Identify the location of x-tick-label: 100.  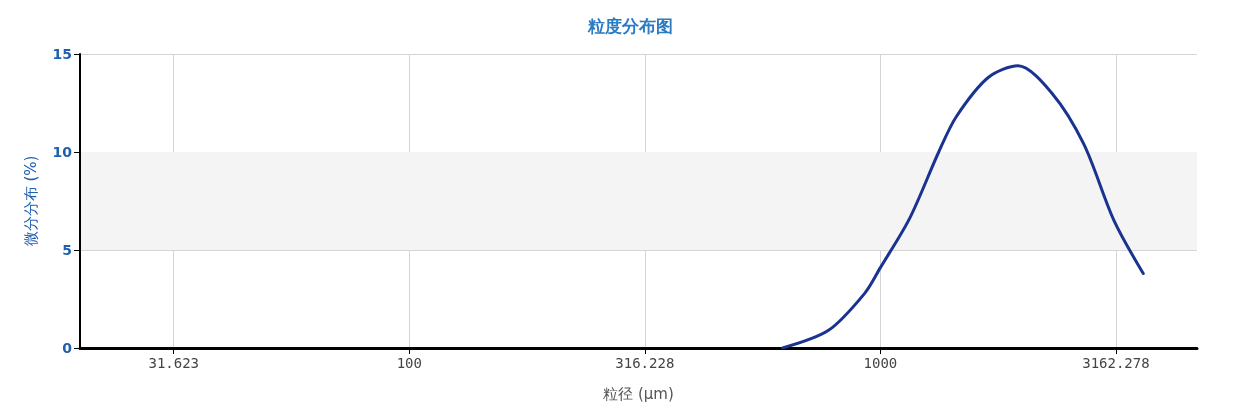
(409, 363).